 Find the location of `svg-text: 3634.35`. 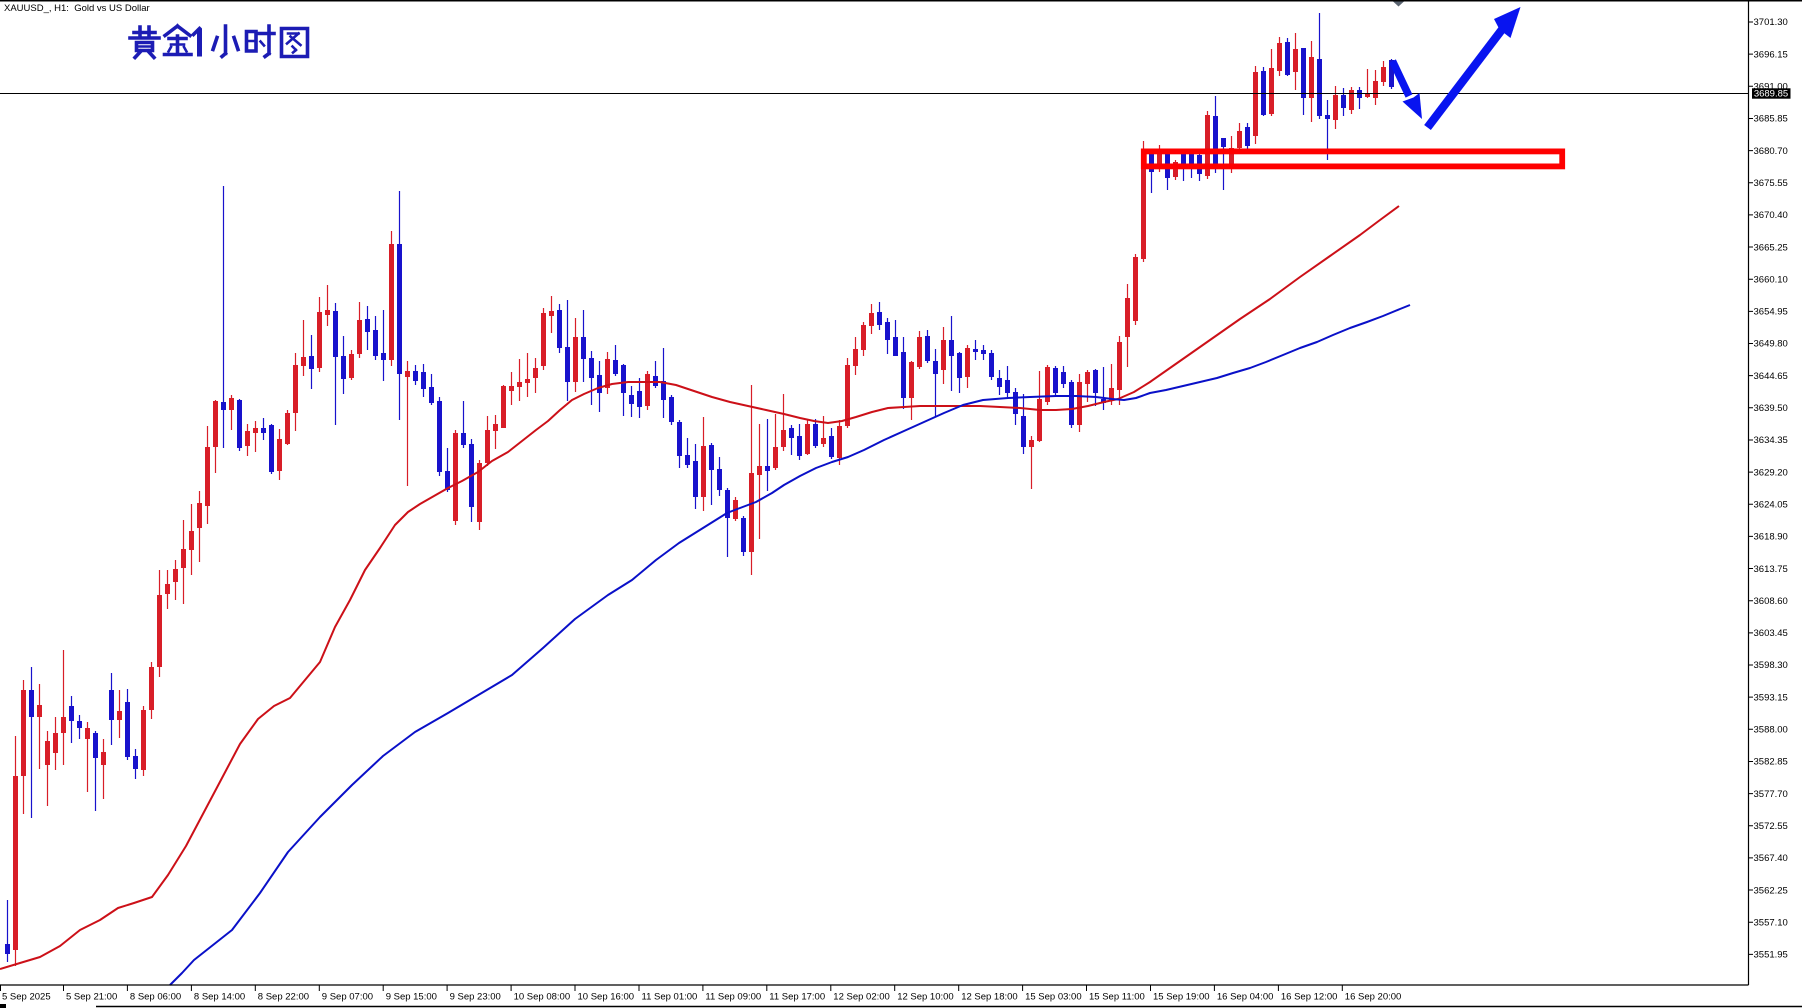

svg-text: 3634.35 is located at coordinates (1771, 440).